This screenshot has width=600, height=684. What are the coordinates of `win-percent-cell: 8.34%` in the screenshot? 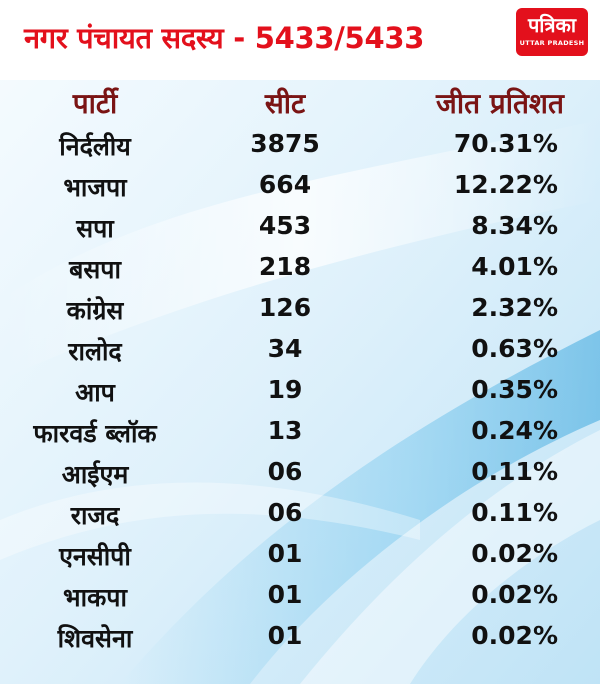 It's located at (514, 225).